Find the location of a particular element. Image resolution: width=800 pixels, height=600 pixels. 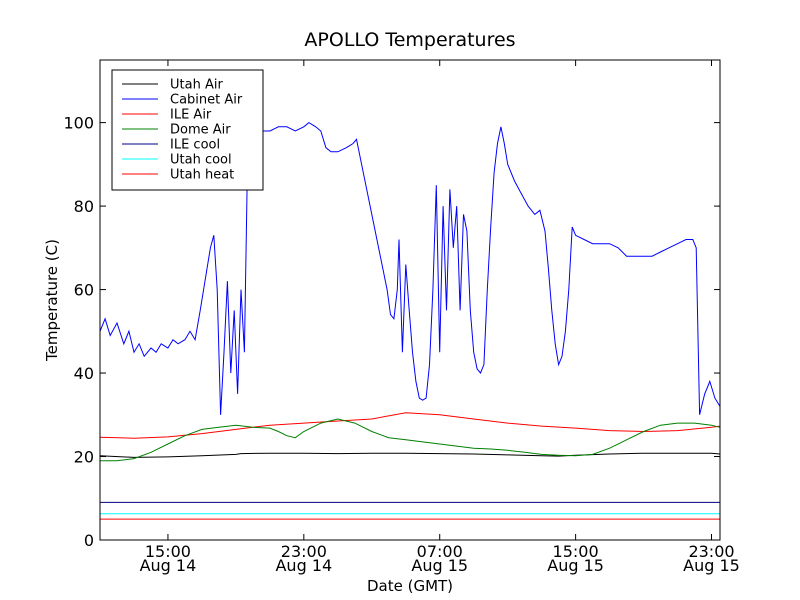

y-tick-label: 80 is located at coordinates (84, 206).